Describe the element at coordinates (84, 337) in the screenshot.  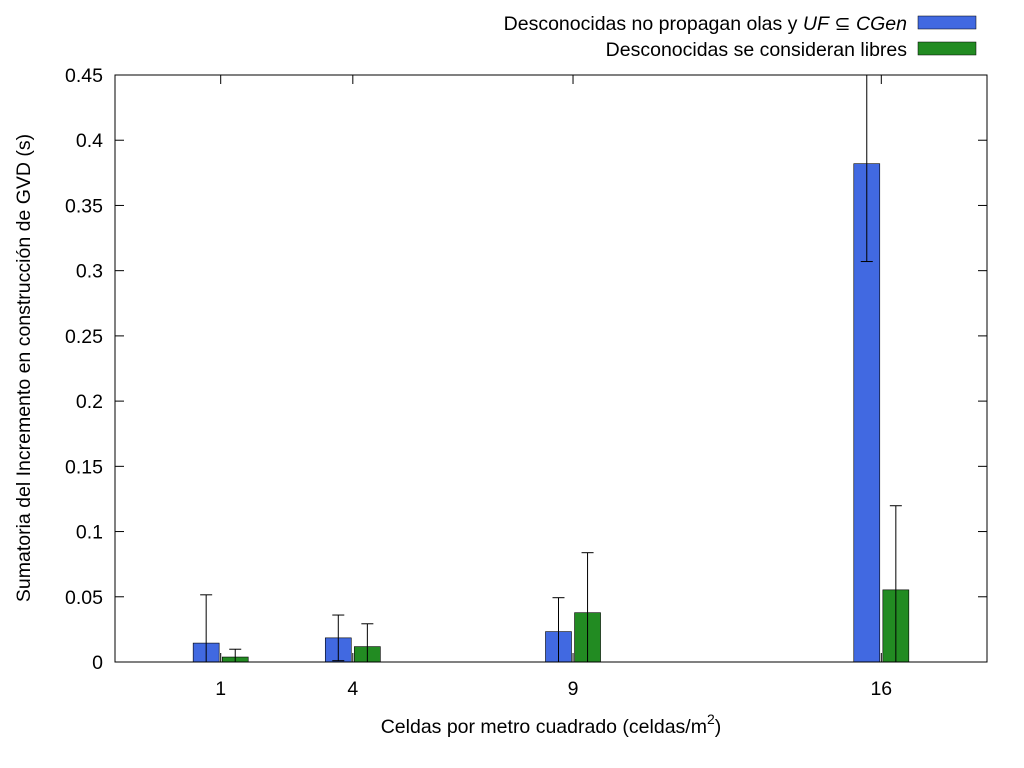
I see `y-tick-label: 0.25` at that location.